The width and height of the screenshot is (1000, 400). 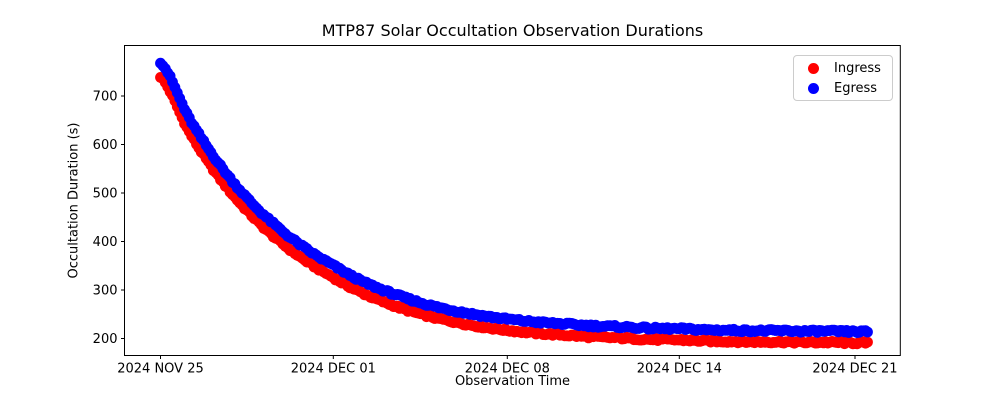 I want to click on legend-item-egress: Egress, so click(x=843, y=88).